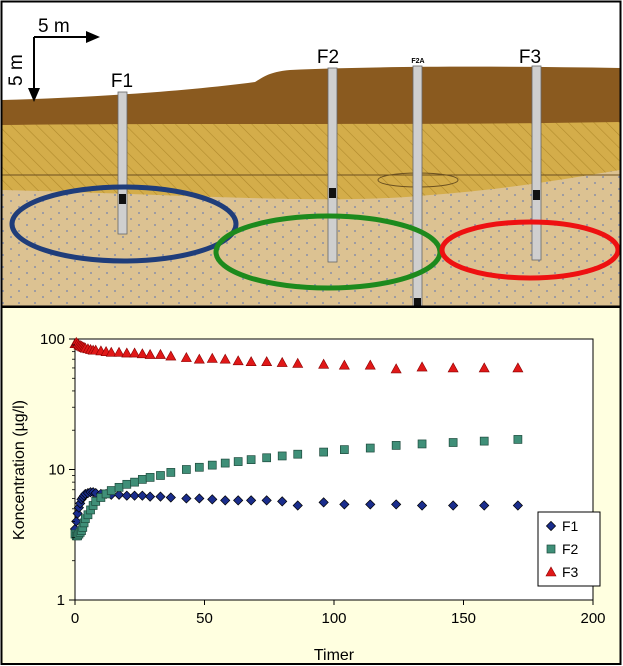 The width and height of the screenshot is (623, 666). I want to click on x-tick-label: 50, so click(204, 618).